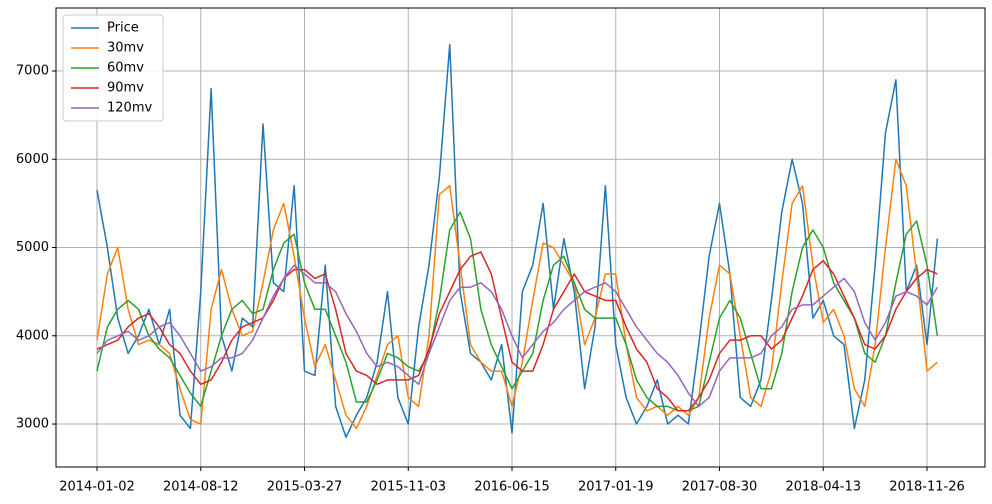  What do you see at coordinates (32, 247) in the screenshot?
I see `y-tick-label: 5000` at bounding box center [32, 247].